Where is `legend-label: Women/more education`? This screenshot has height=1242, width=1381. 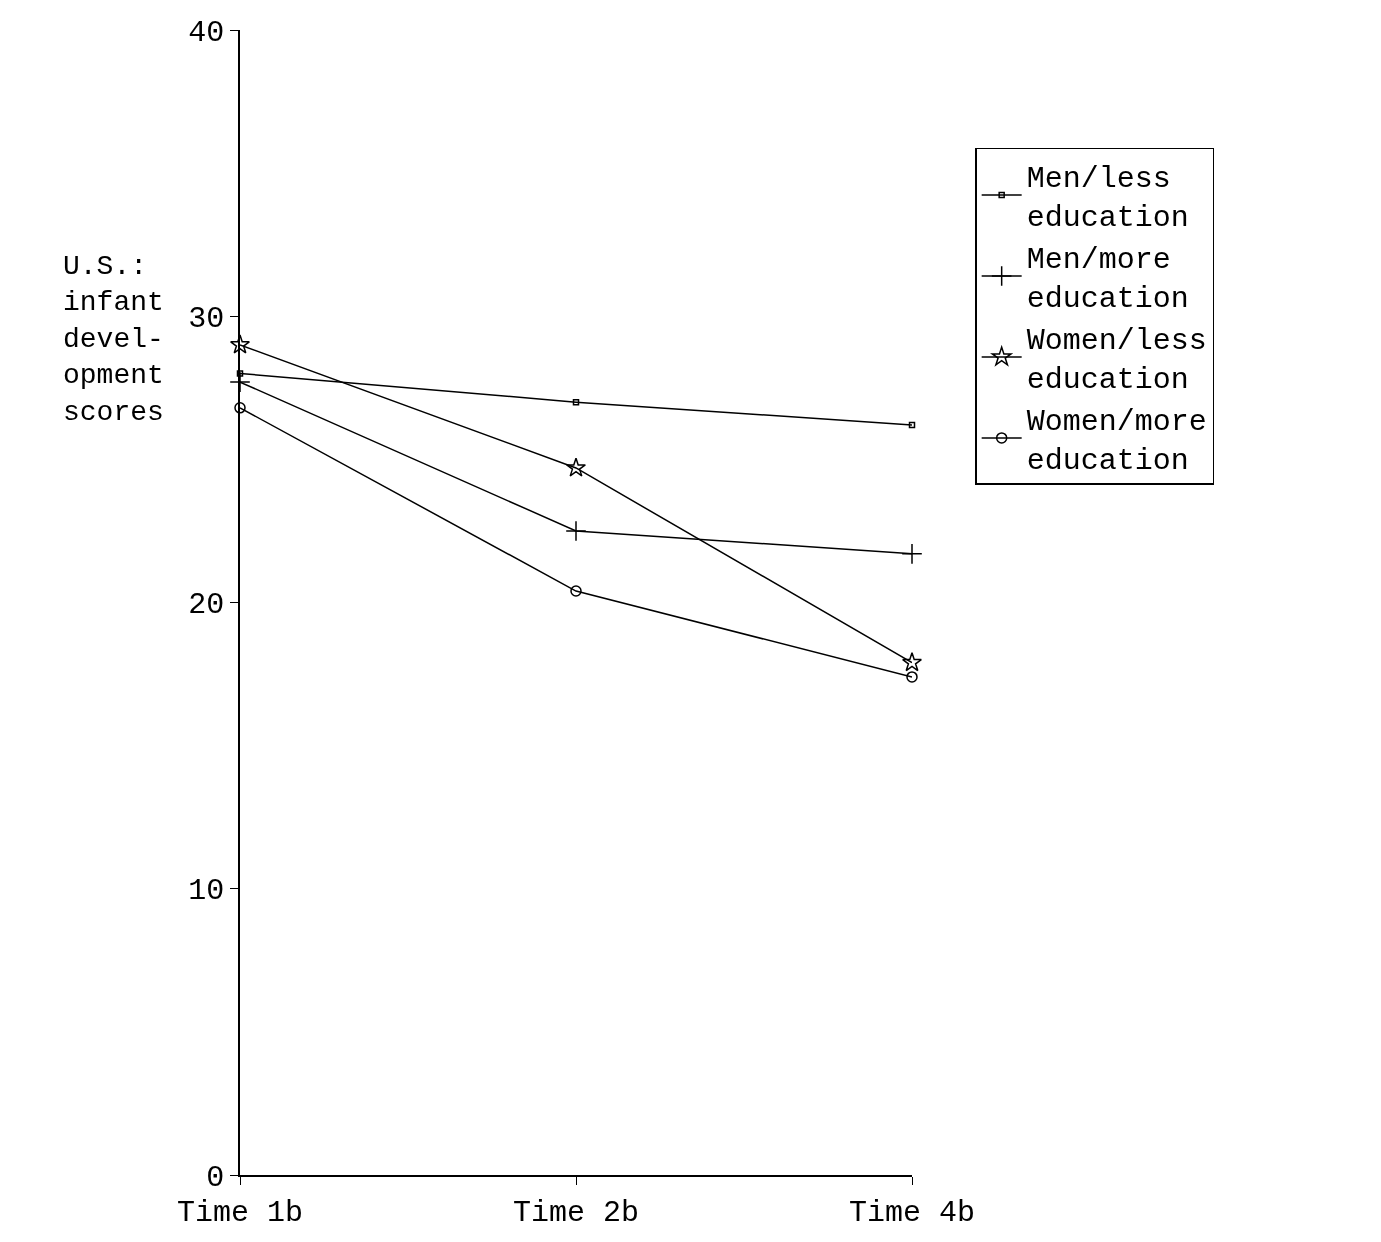 legend-label: Women/more education is located at coordinates (1116, 442).